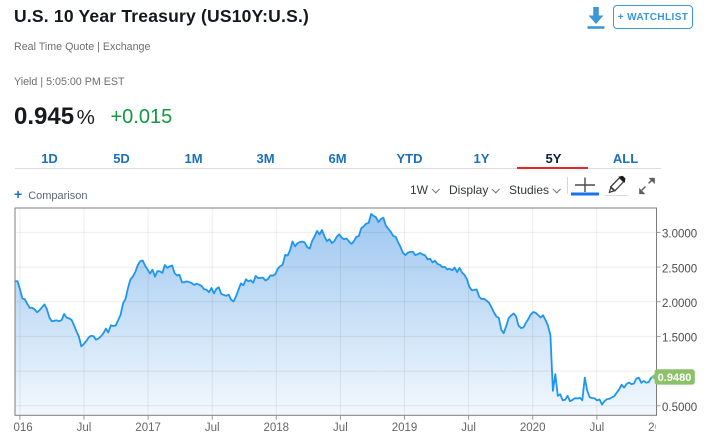  Describe the element at coordinates (679, 269) in the screenshot. I see `svg-text: 2.5000` at that location.